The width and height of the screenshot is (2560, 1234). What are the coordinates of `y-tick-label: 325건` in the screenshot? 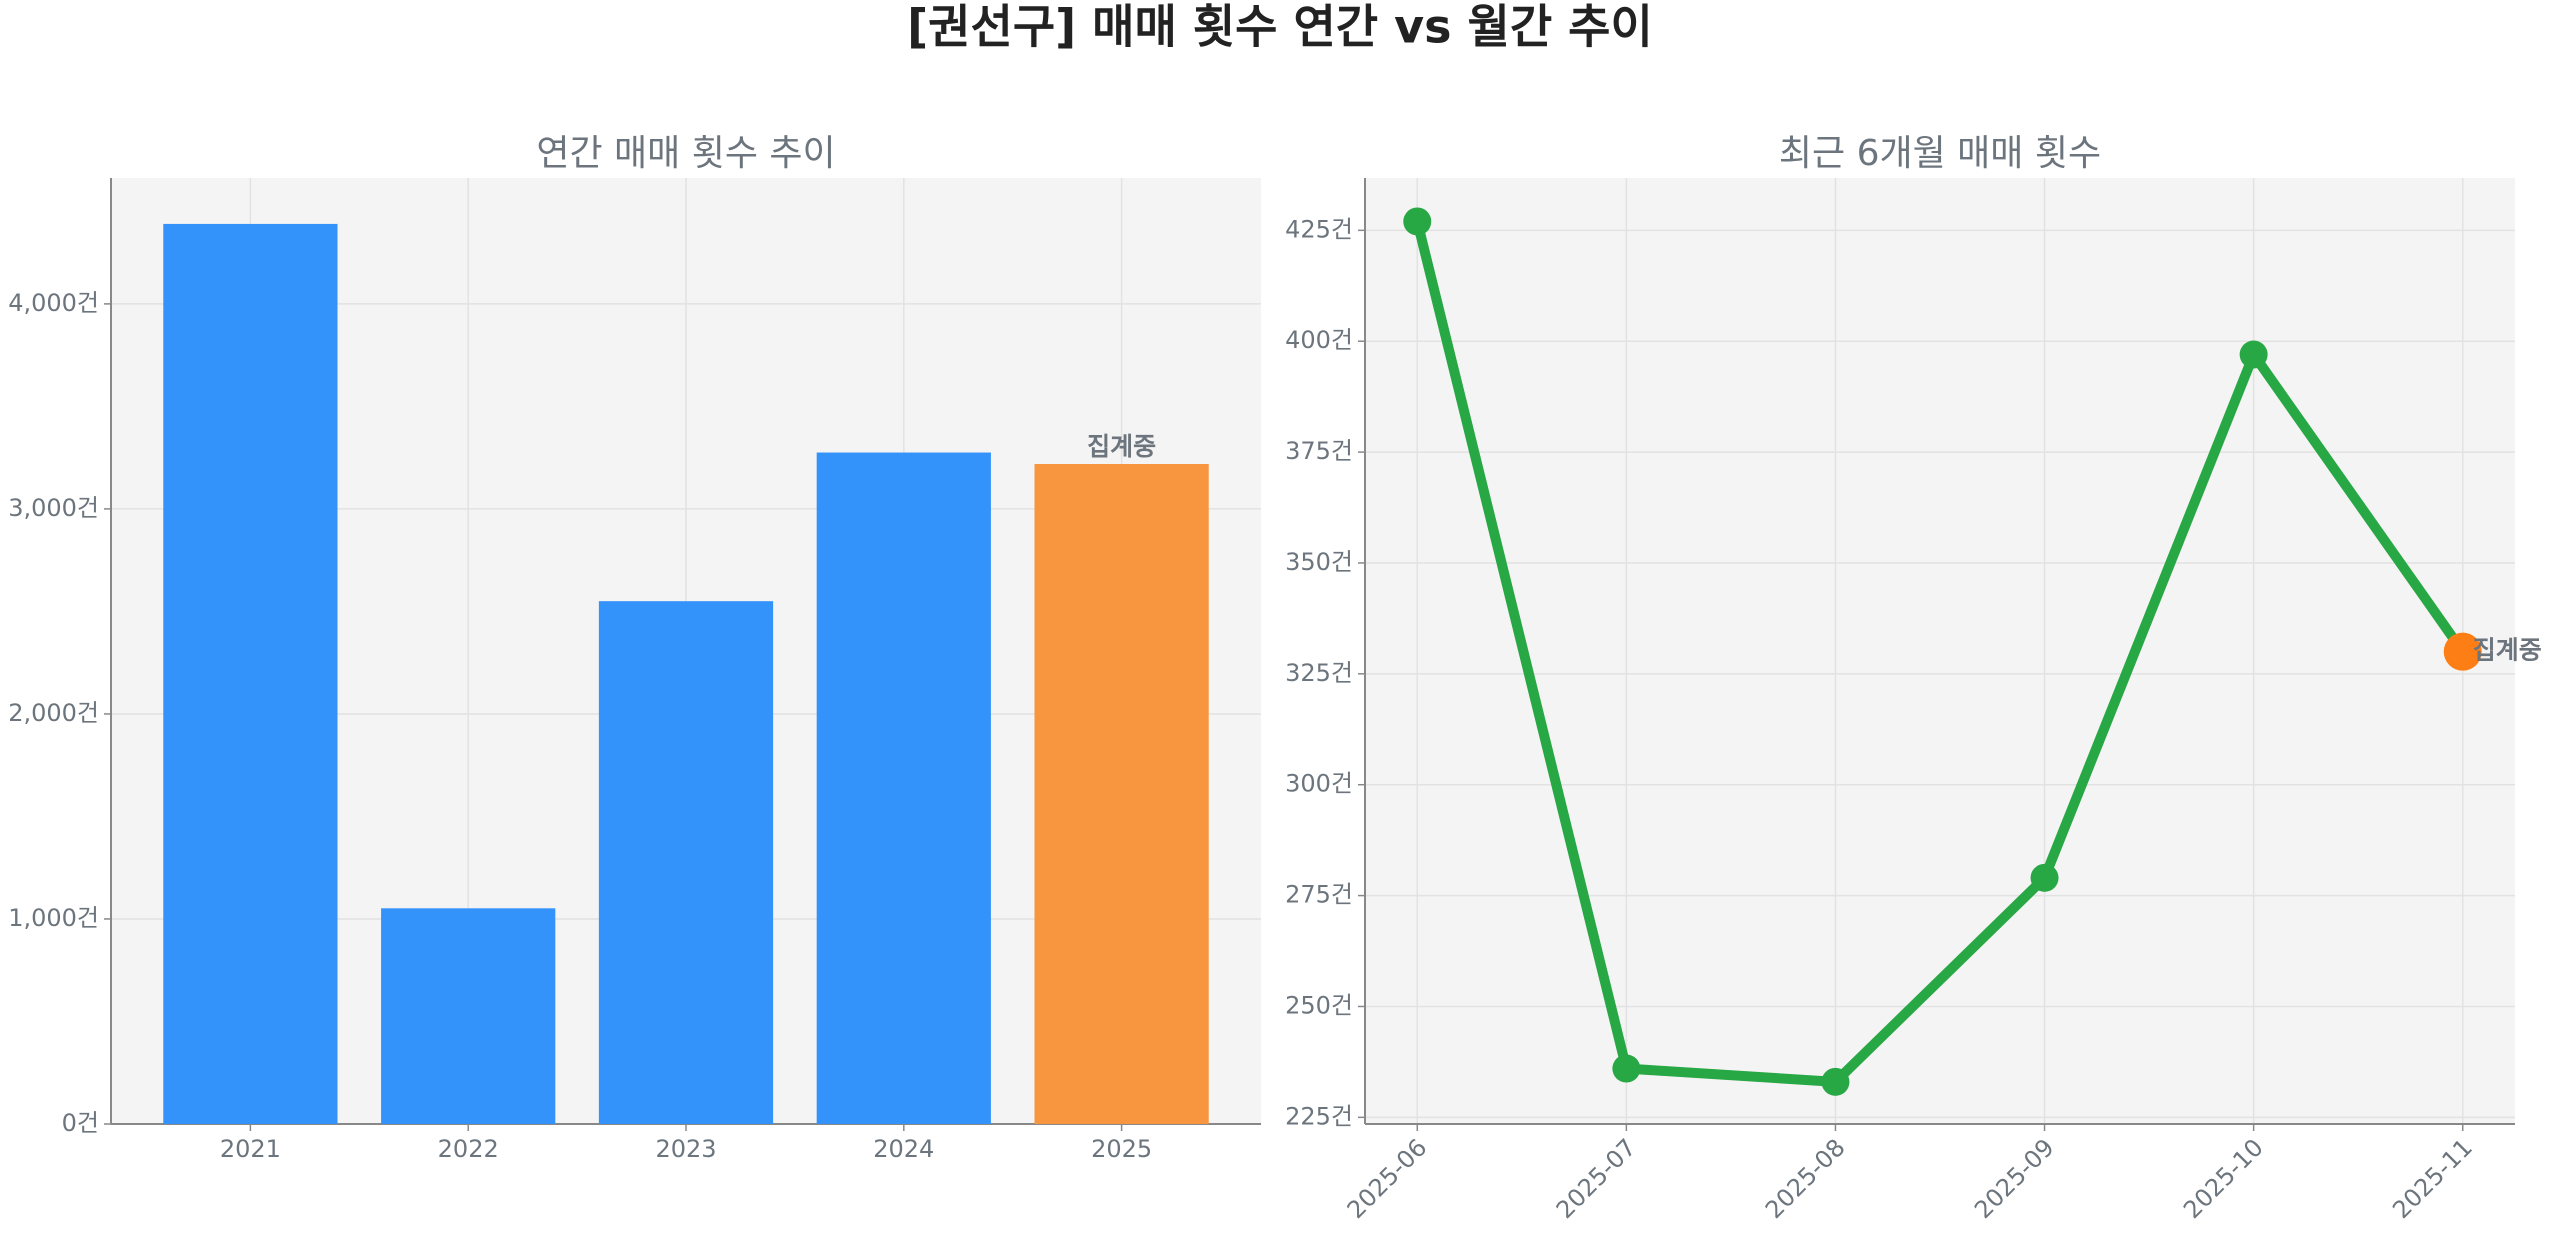 It's located at (1319, 673).